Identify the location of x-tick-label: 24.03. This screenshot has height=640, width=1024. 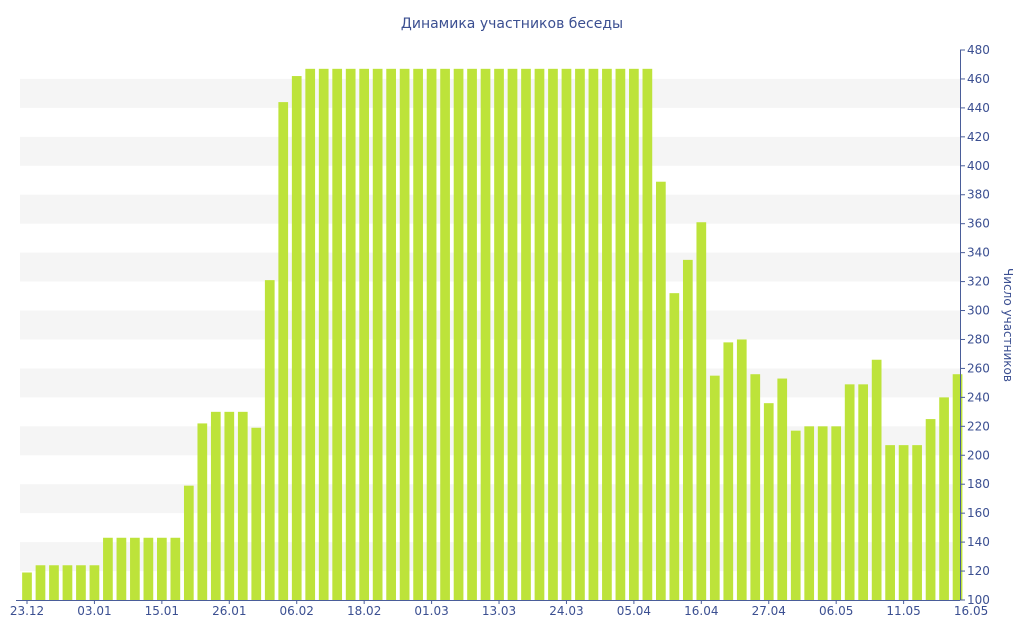
(566, 611).